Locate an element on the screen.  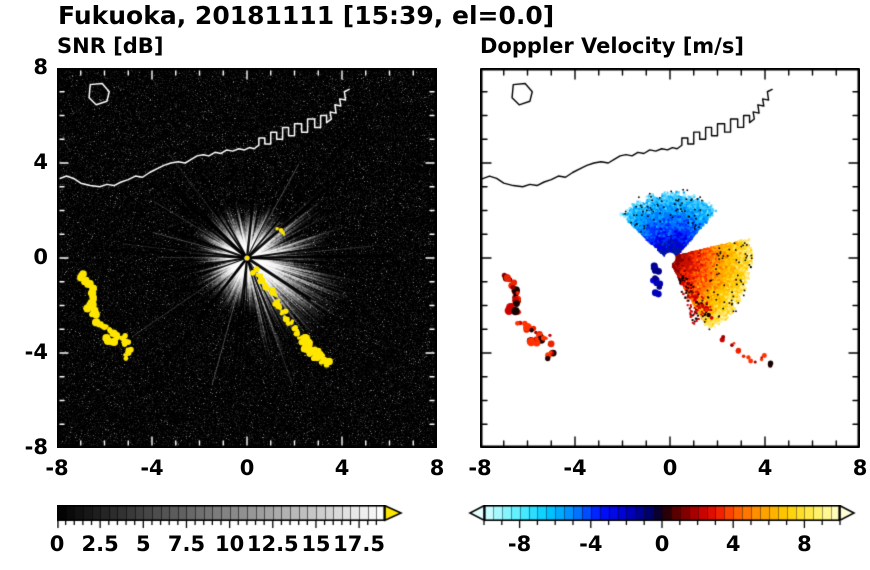
y-tick-label: 4 is located at coordinates (40, 162).